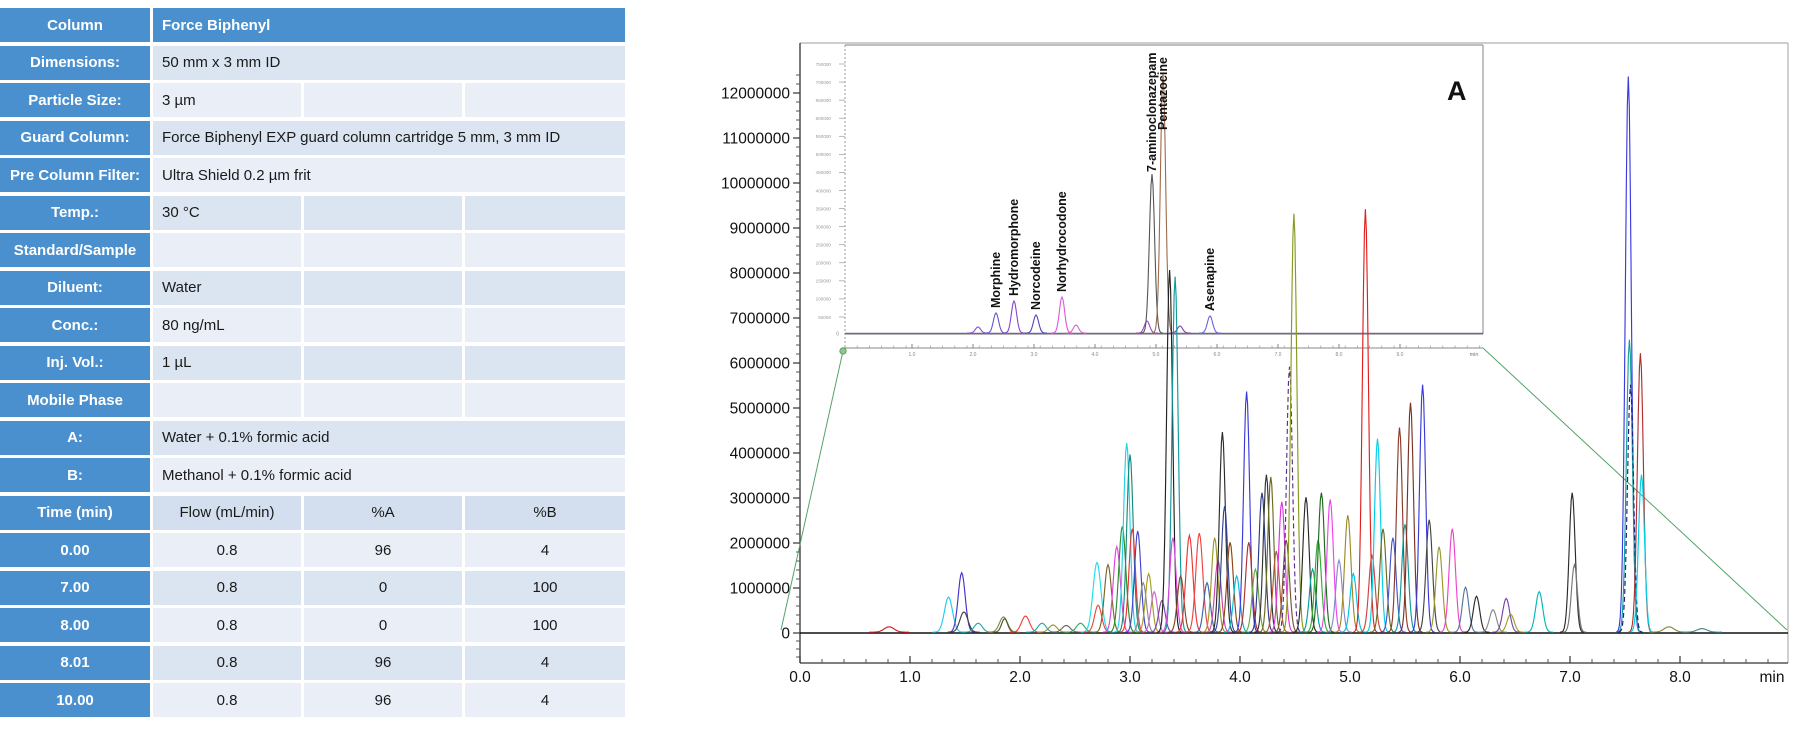 The image size is (1800, 735). Describe the element at coordinates (824, 281) in the screenshot. I see `svg-text: 150000` at that location.